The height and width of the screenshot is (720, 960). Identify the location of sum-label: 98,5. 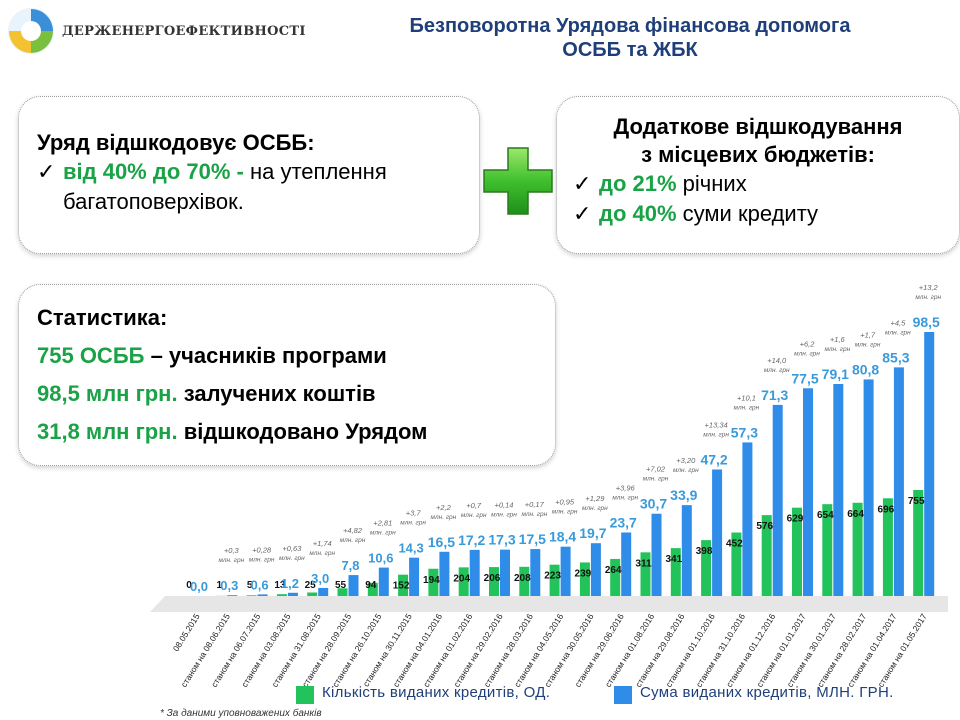
(926, 322).